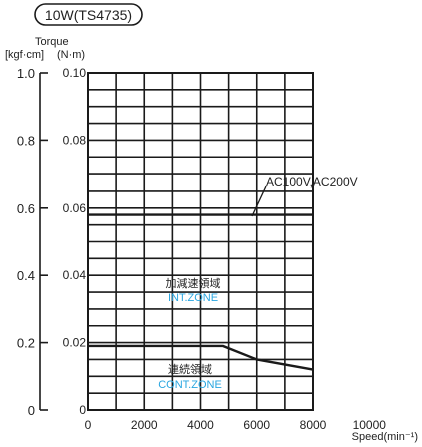  What do you see at coordinates (201, 357) in the screenshot?
I see `series-line-cont-zone` at bounding box center [201, 357].